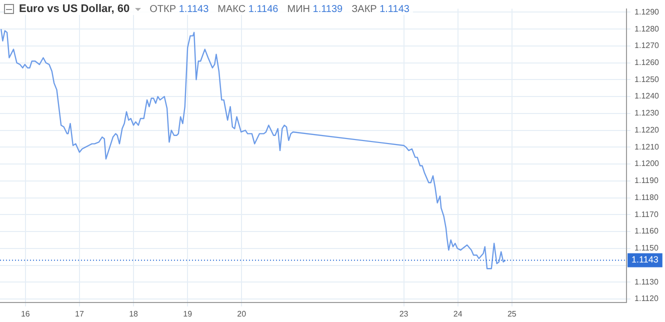  Describe the element at coordinates (404, 313) in the screenshot. I see `x-tick-label: 23` at that location.